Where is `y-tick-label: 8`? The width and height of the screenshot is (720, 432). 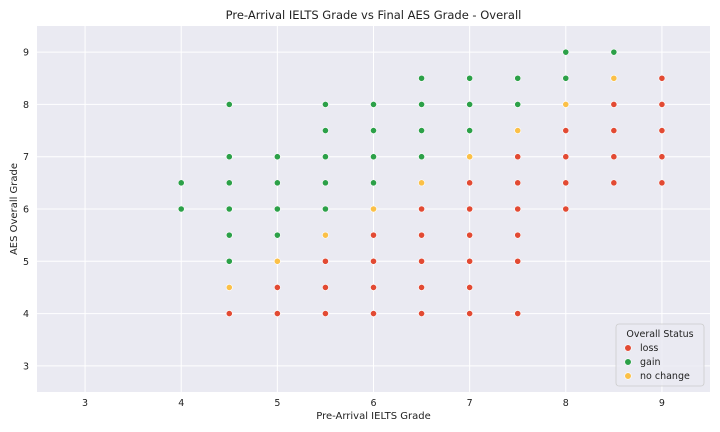 y-tick-label: 8 is located at coordinates (26, 105).